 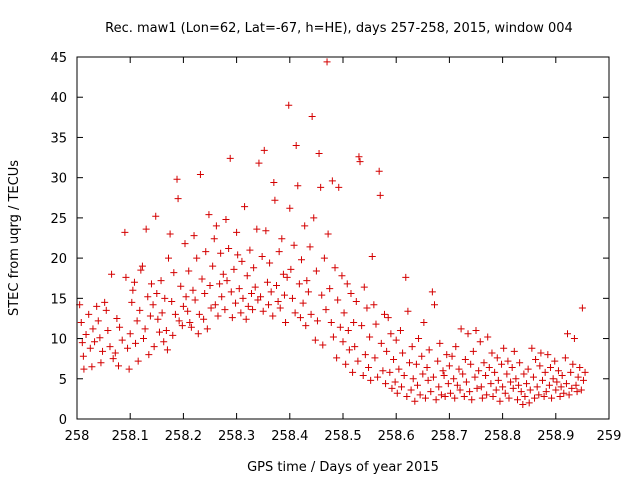 I want to click on x-tick-label: 258.1, so click(x=130, y=436).